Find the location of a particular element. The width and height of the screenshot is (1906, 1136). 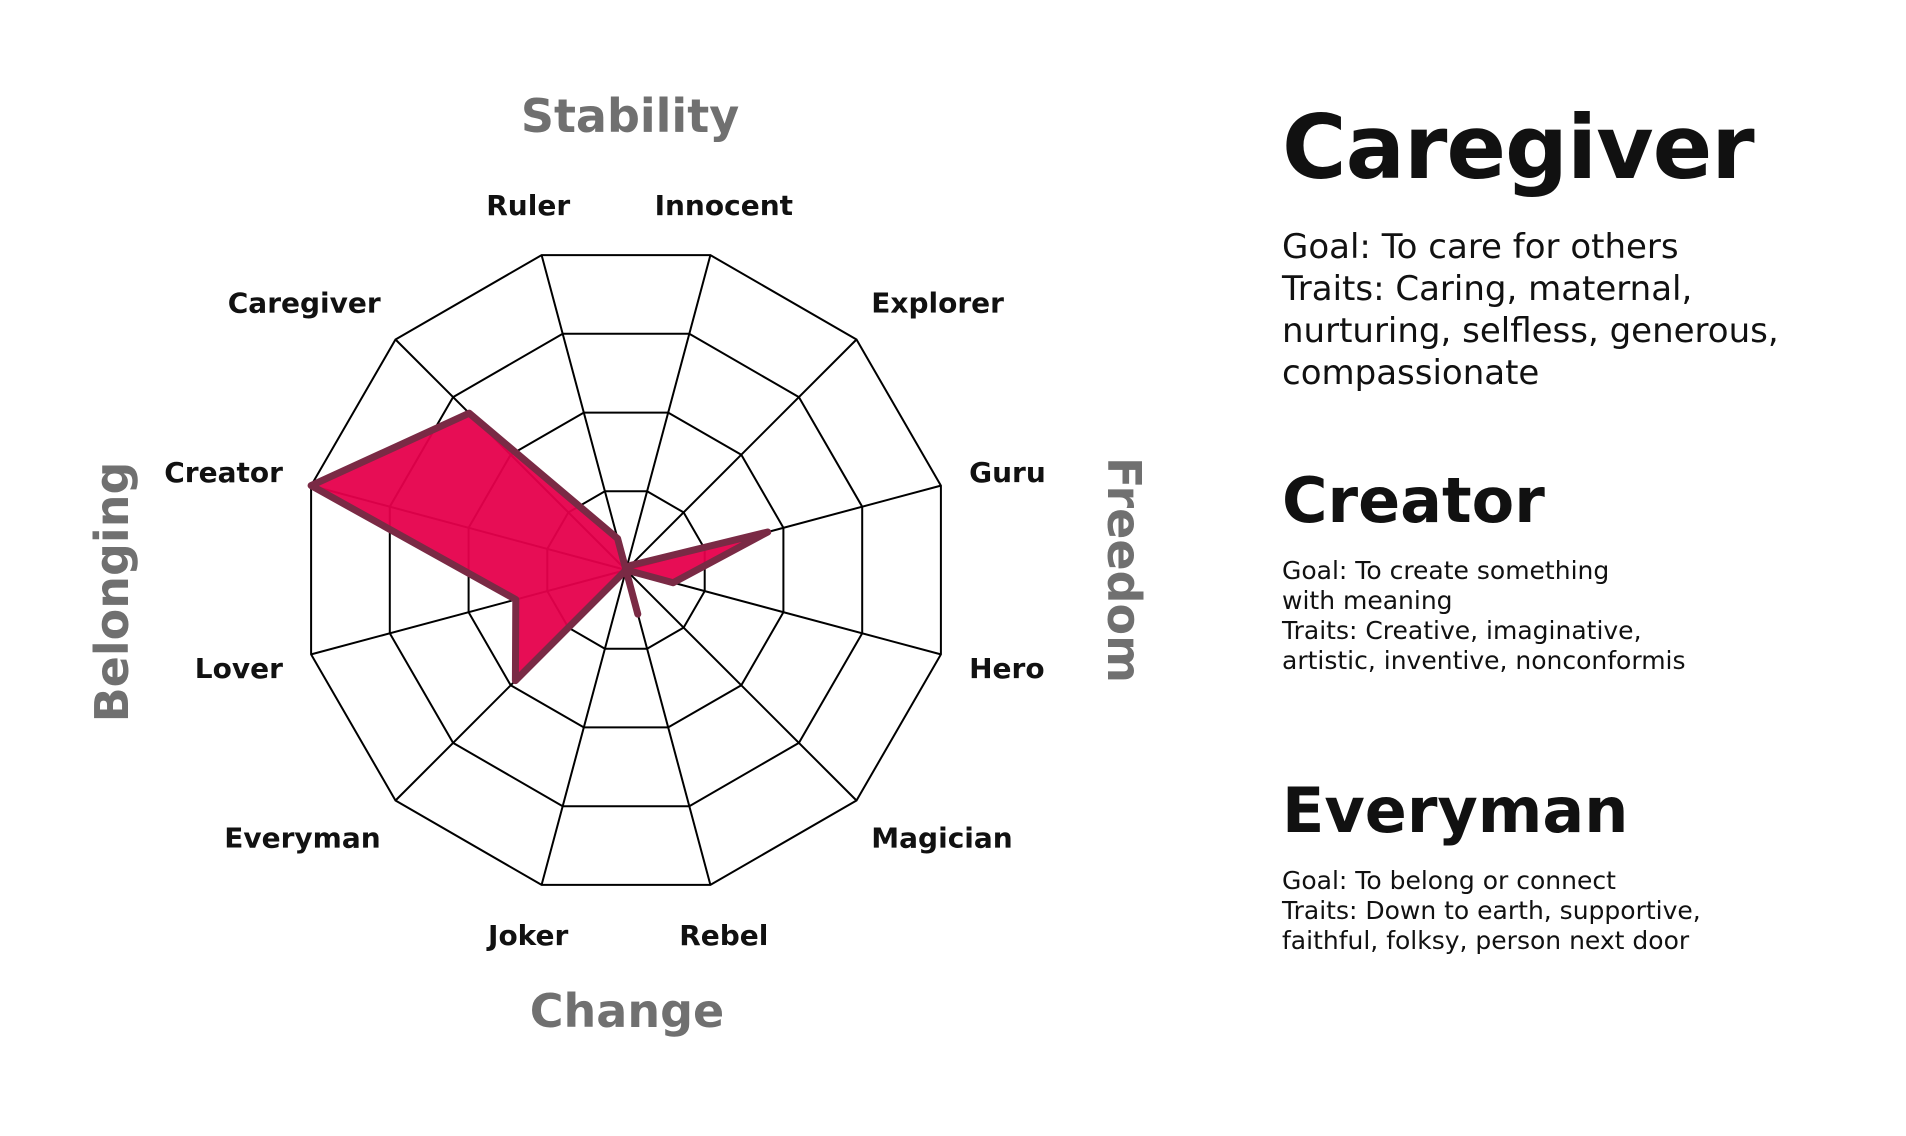

radar-axis-label: Rebel is located at coordinates (723, 935).